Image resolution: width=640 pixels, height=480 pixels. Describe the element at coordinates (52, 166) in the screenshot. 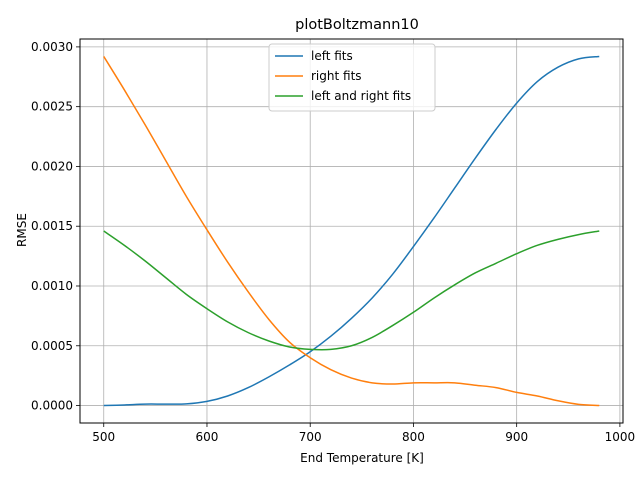

I see `y-tick-label: 0.0020` at that location.